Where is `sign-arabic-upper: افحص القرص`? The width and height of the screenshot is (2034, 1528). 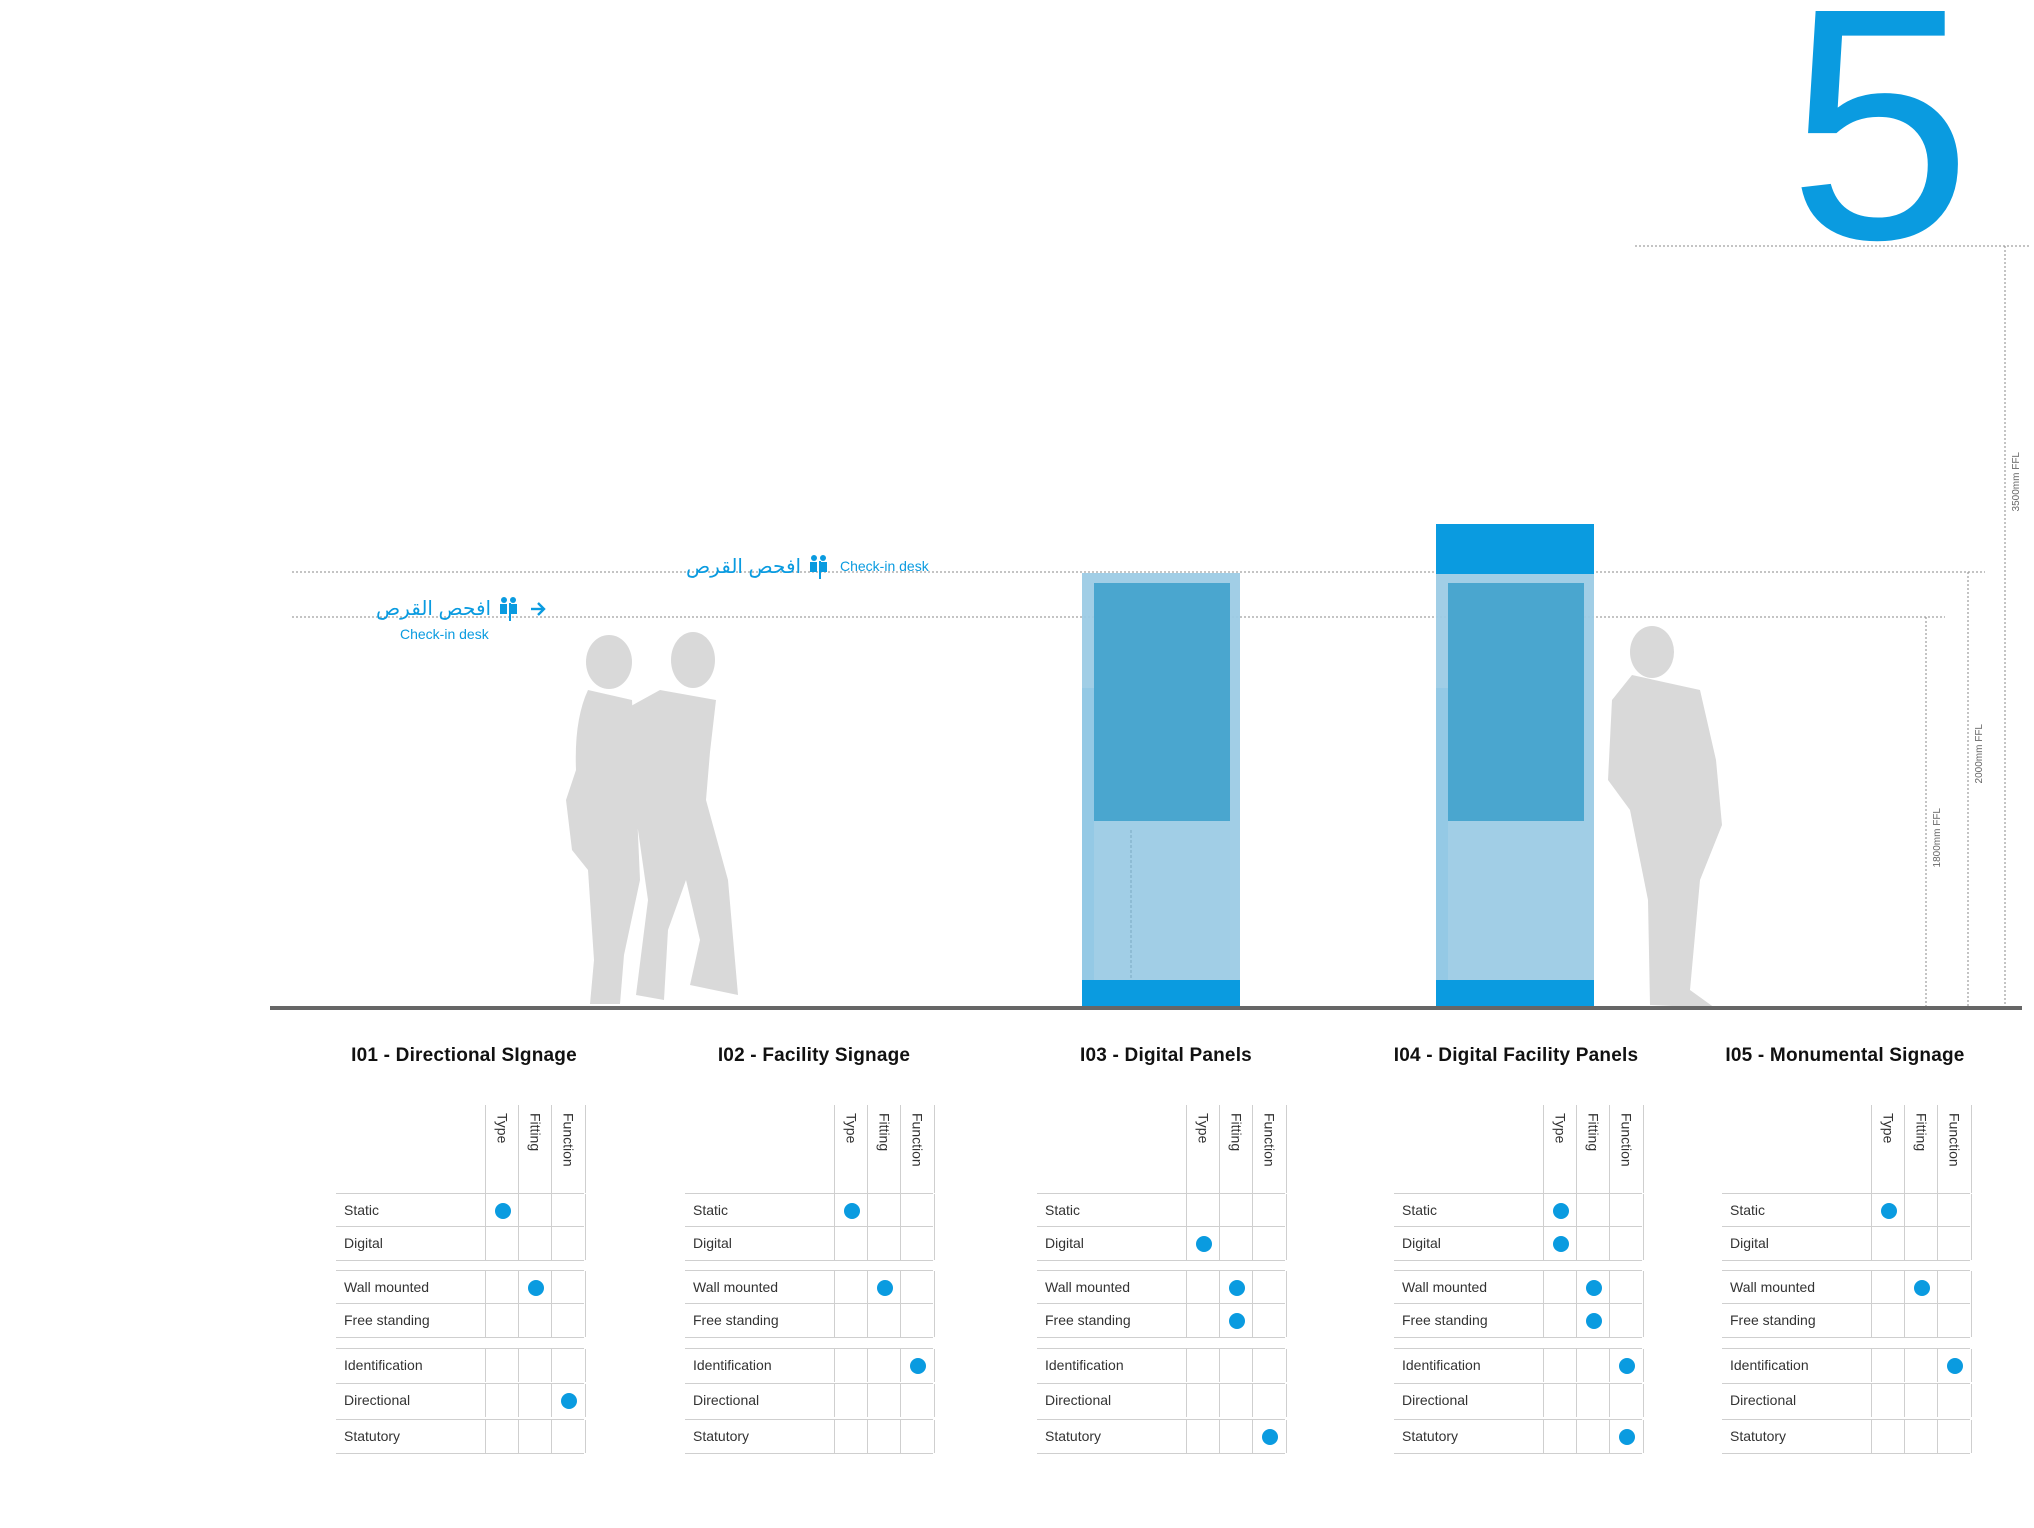 sign-arabic-upper: افحص القرص is located at coordinates (744, 567).